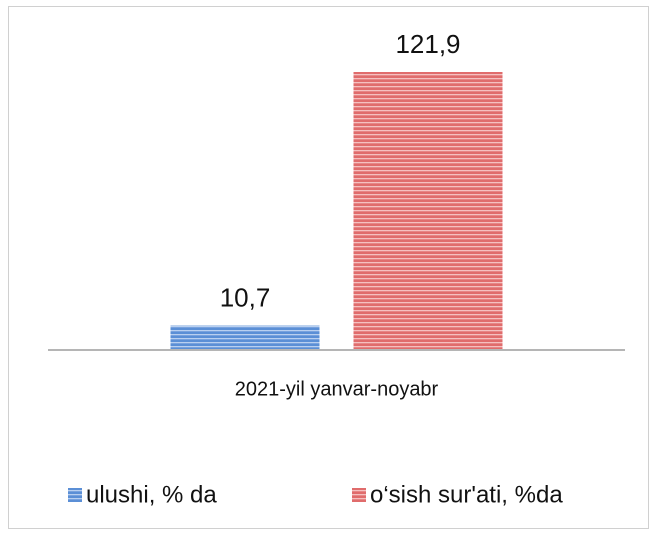  Describe the element at coordinates (151, 494) in the screenshot. I see `legend-label: ulushi, % da` at that location.